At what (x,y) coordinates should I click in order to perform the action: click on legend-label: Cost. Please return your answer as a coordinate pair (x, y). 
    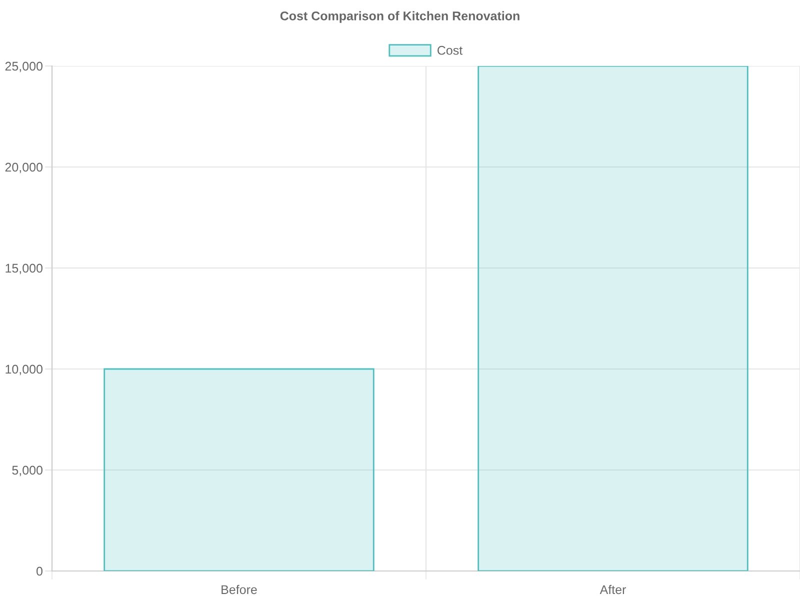
    Looking at the image, I should click on (450, 50).